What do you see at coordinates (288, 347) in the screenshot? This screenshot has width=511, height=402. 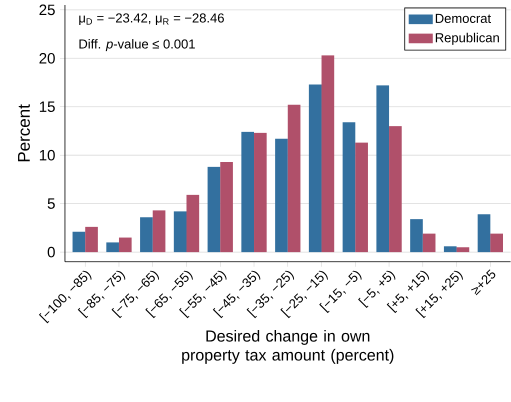 I see `x-axis-title: Desired change in own property tax amount (percent)` at bounding box center [288, 347].